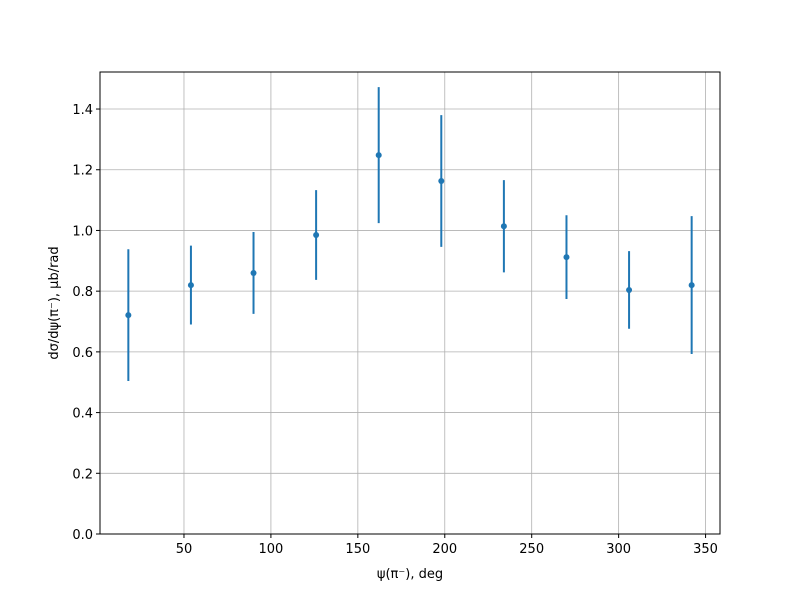 Image resolution: width=800 pixels, height=604 pixels. I want to click on x-tick-label: 100, so click(270, 549).